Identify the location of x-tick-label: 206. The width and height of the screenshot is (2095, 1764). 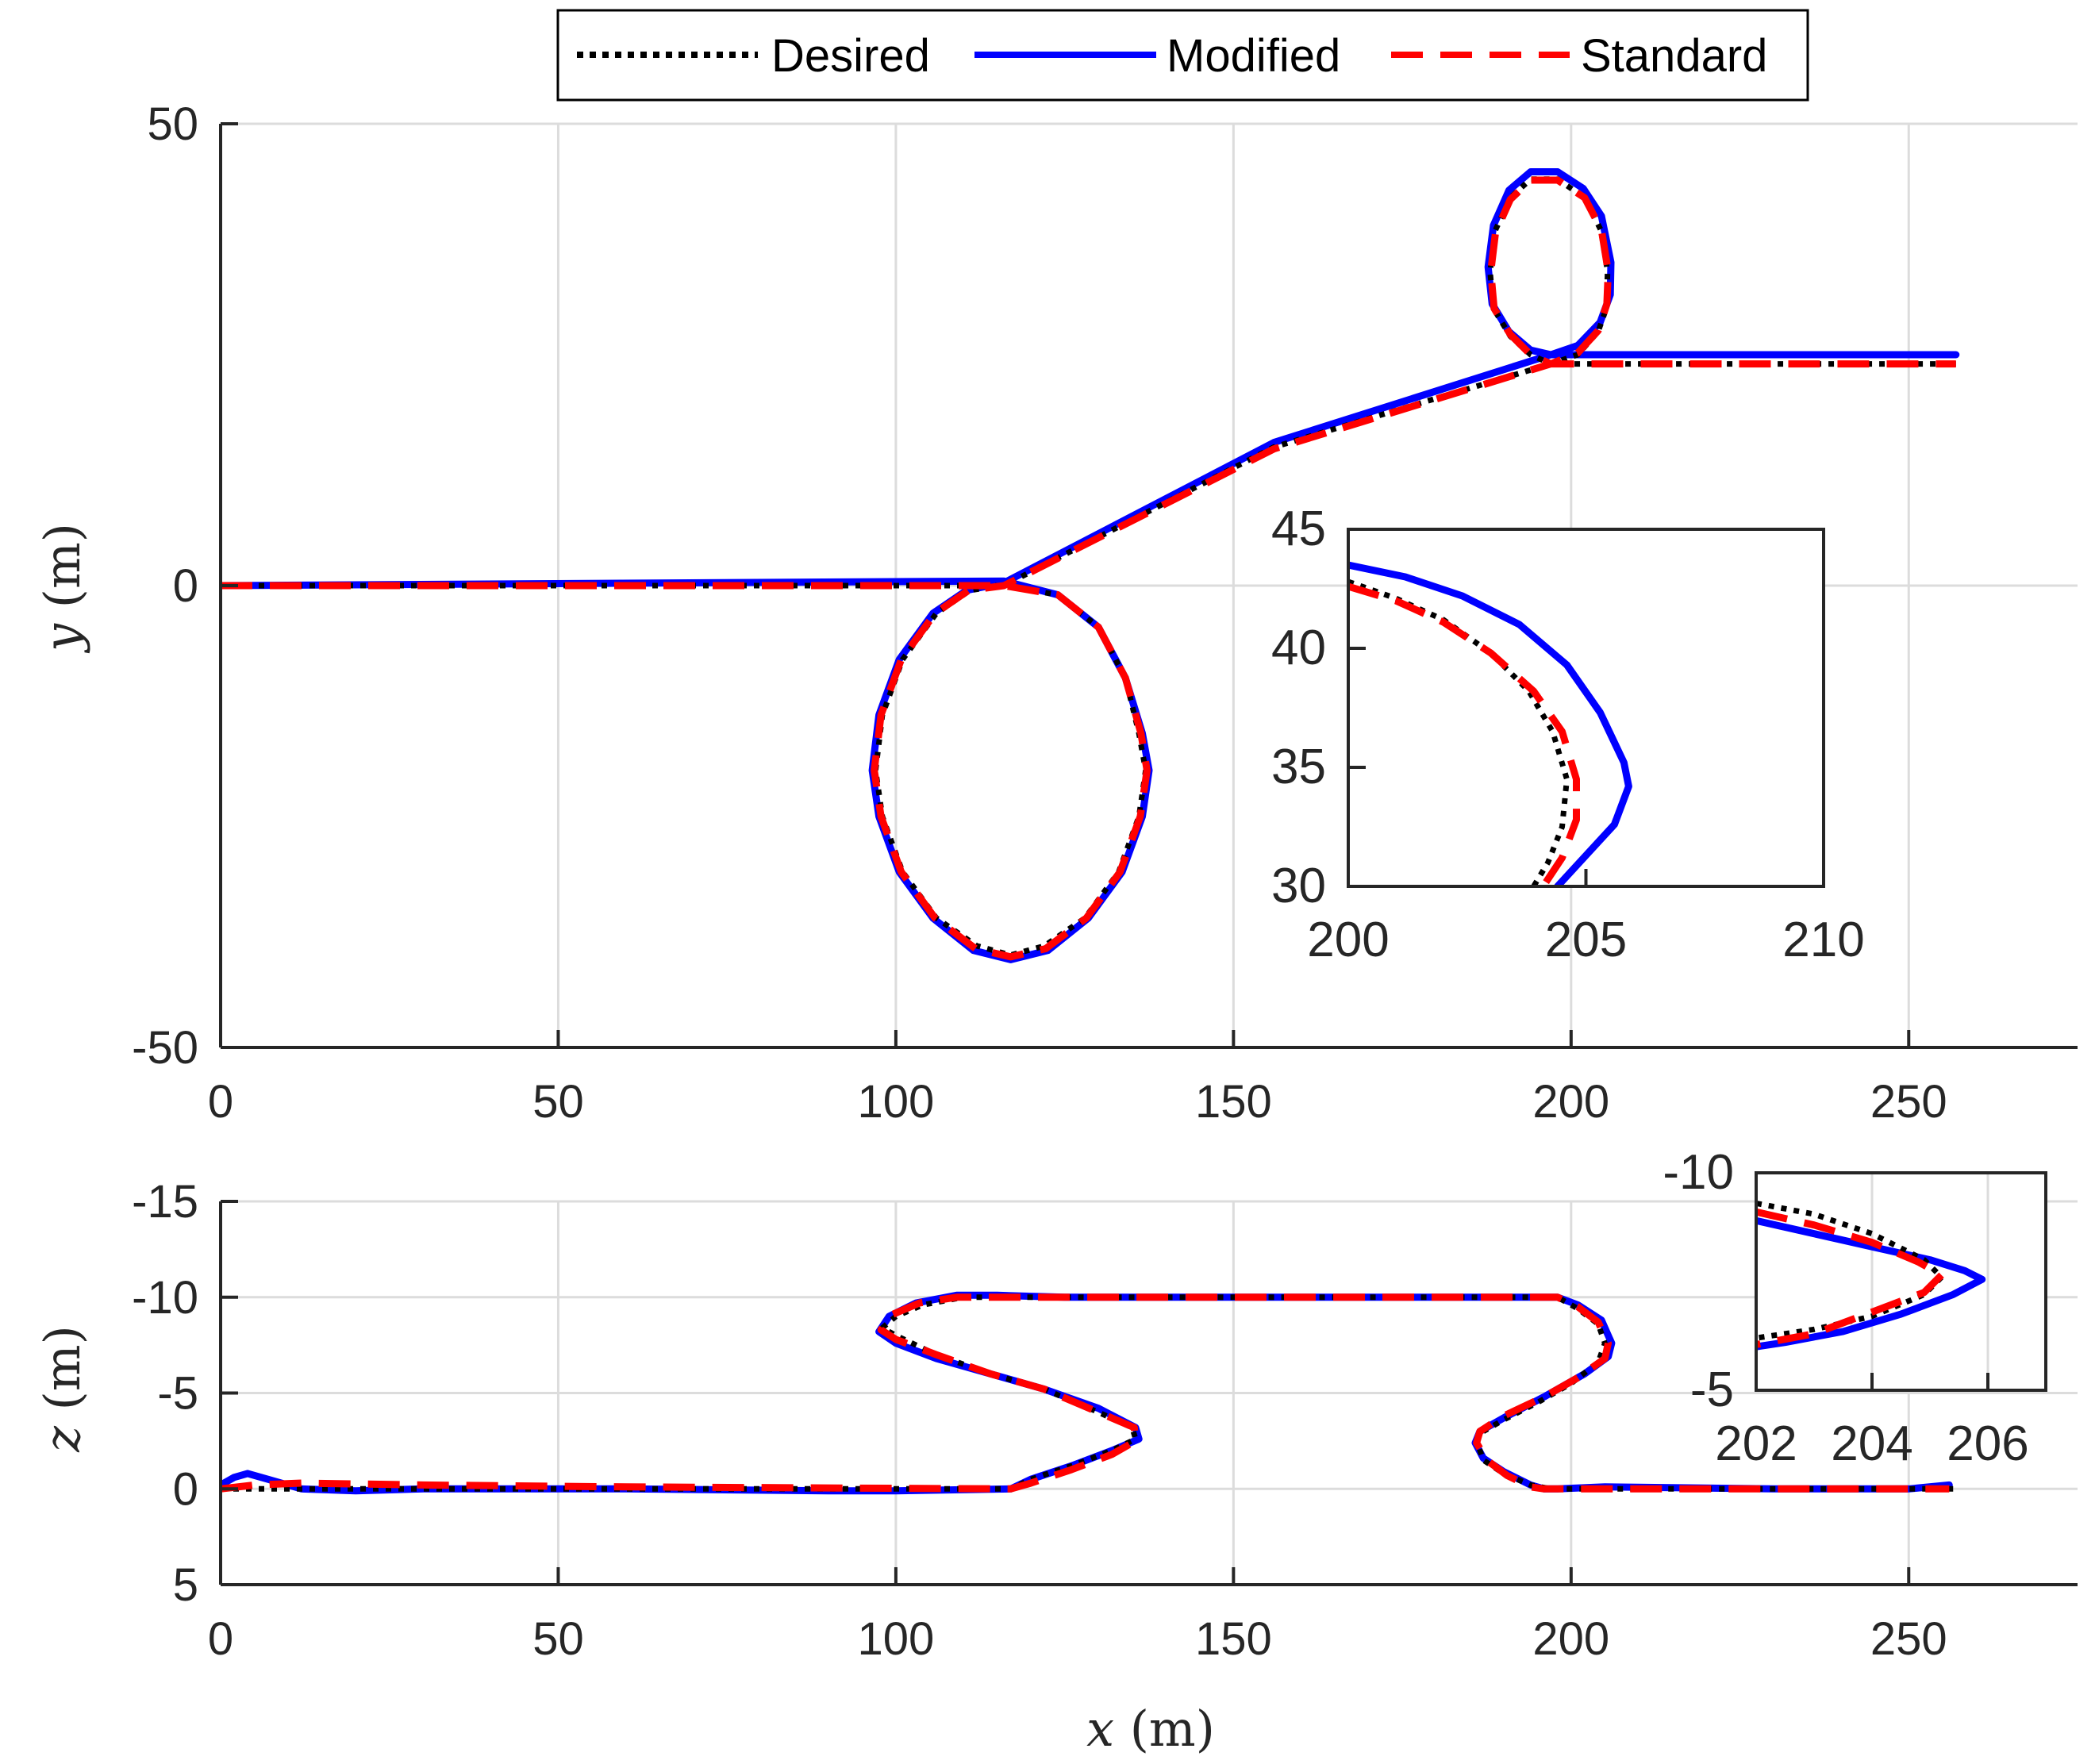
(1987, 1443).